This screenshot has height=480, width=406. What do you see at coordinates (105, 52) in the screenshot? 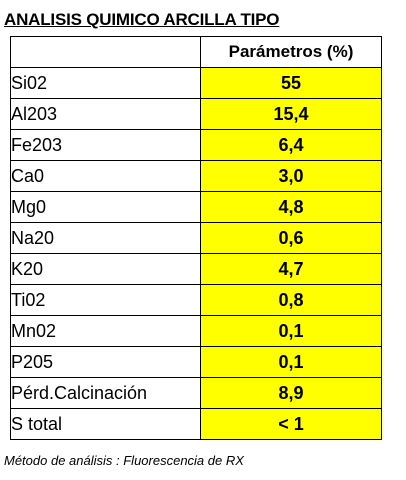
I see `empty-header-cell` at bounding box center [105, 52].